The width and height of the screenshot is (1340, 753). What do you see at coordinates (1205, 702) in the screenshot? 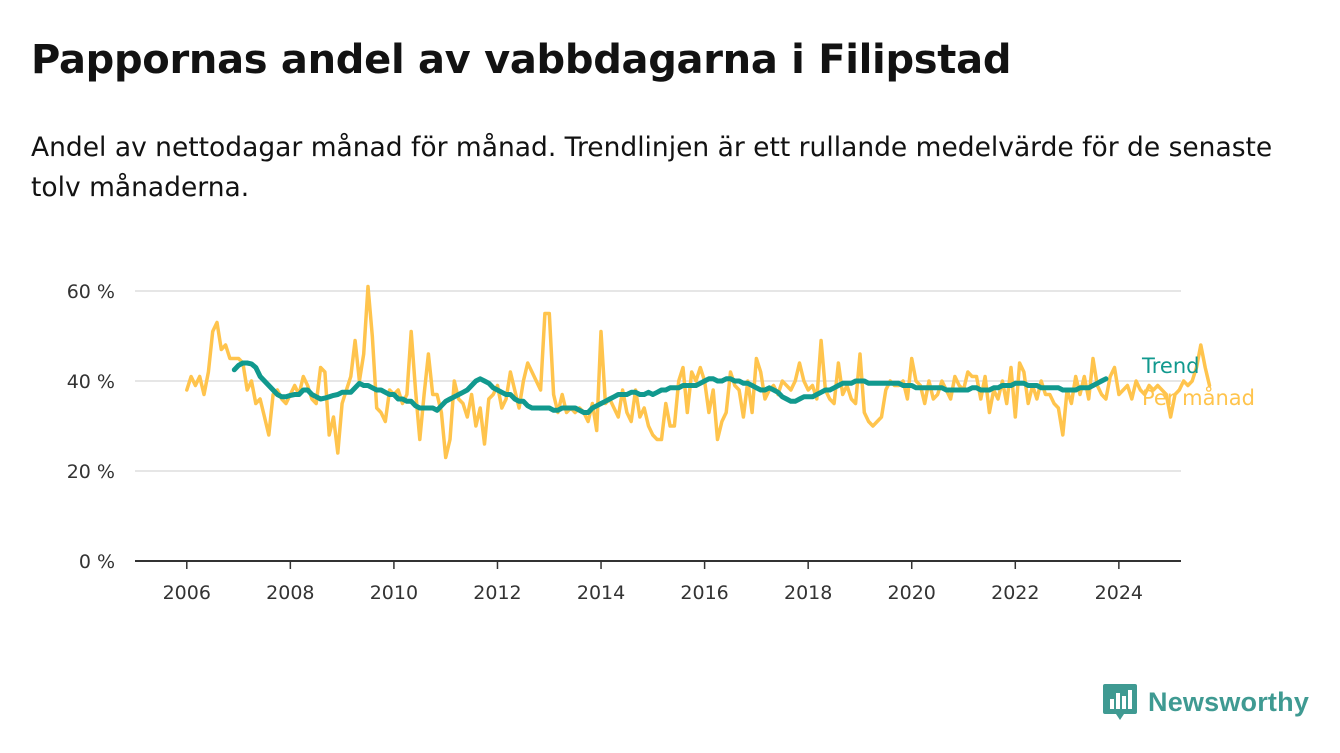
I see `brand-logo: Newsworthy` at bounding box center [1205, 702].